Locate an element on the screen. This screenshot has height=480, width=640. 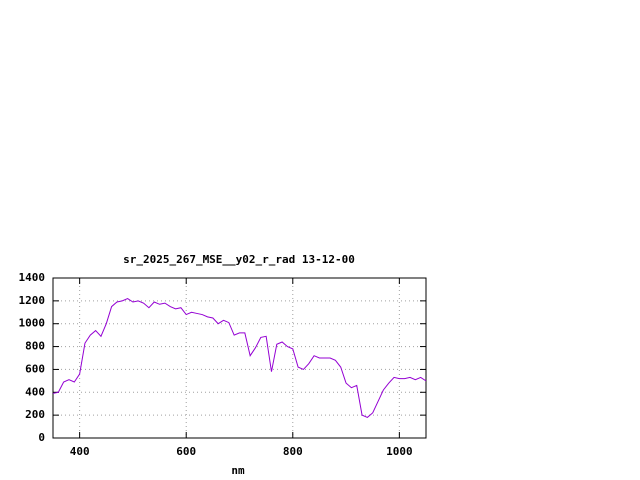
chart-title: sr_2025_267_MSE__y02_r_rad 13-12-00 is located at coordinates (239, 259).